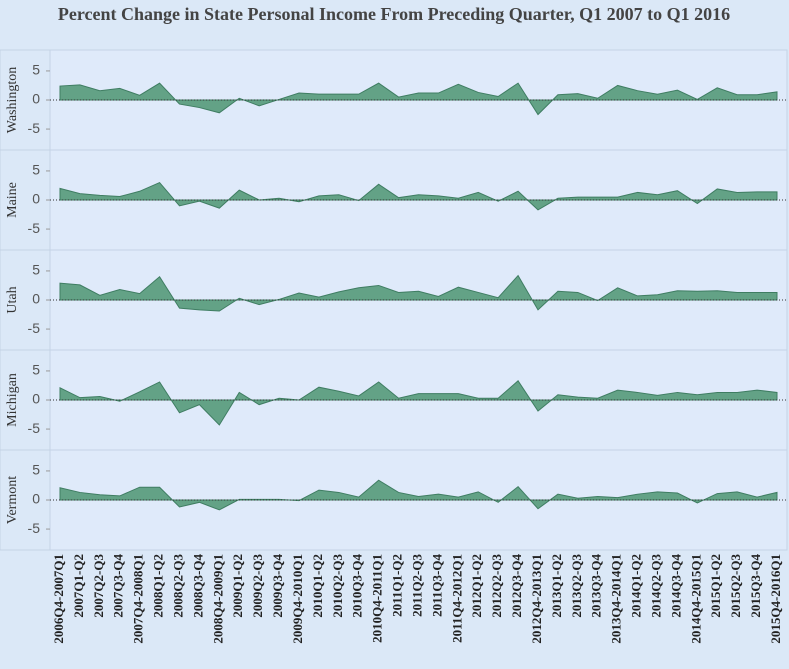  Describe the element at coordinates (217, 599) in the screenshot. I see `x-tick-label: 2008Q4-2009Q1` at that location.